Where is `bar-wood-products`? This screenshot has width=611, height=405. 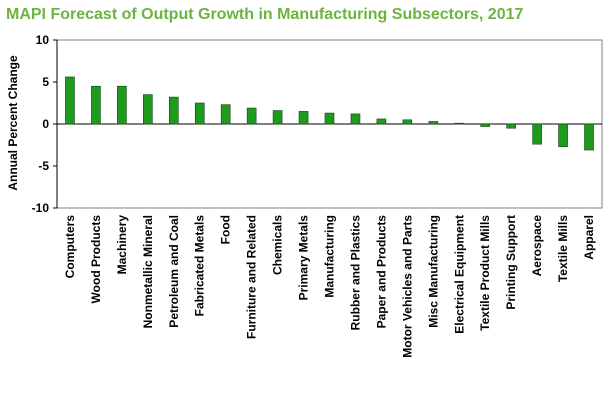 bar-wood-products is located at coordinates (96, 105).